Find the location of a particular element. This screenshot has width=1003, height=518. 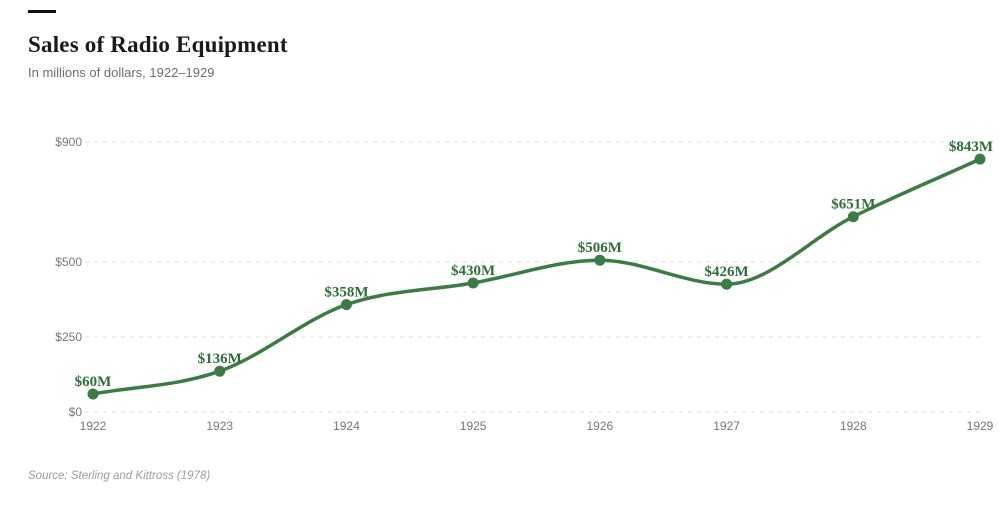

x-tick-label: 1924 is located at coordinates (346, 426).